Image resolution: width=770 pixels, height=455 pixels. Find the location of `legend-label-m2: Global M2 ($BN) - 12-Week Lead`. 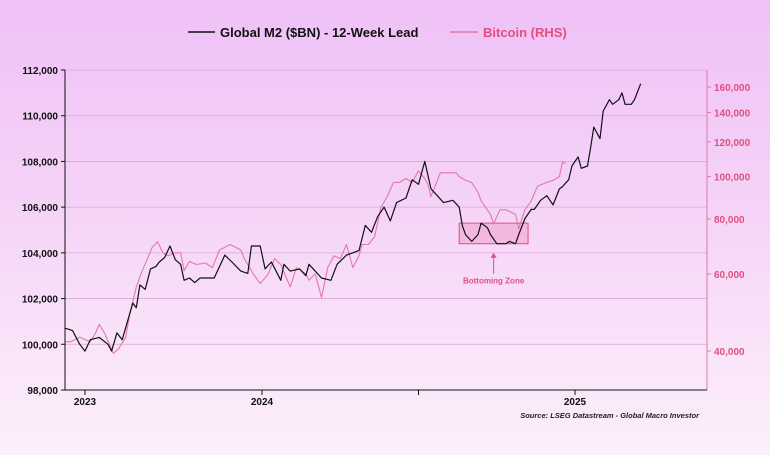

legend-label-m2: Global M2 ($BN) - 12-Week Lead is located at coordinates (319, 32).